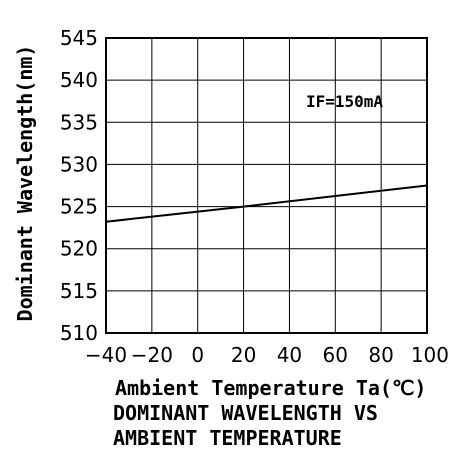 The image size is (472, 455). What do you see at coordinates (267, 355) in the screenshot?
I see `x-tick-labels: −40 −20 0 20 40 60 80 100` at bounding box center [267, 355].